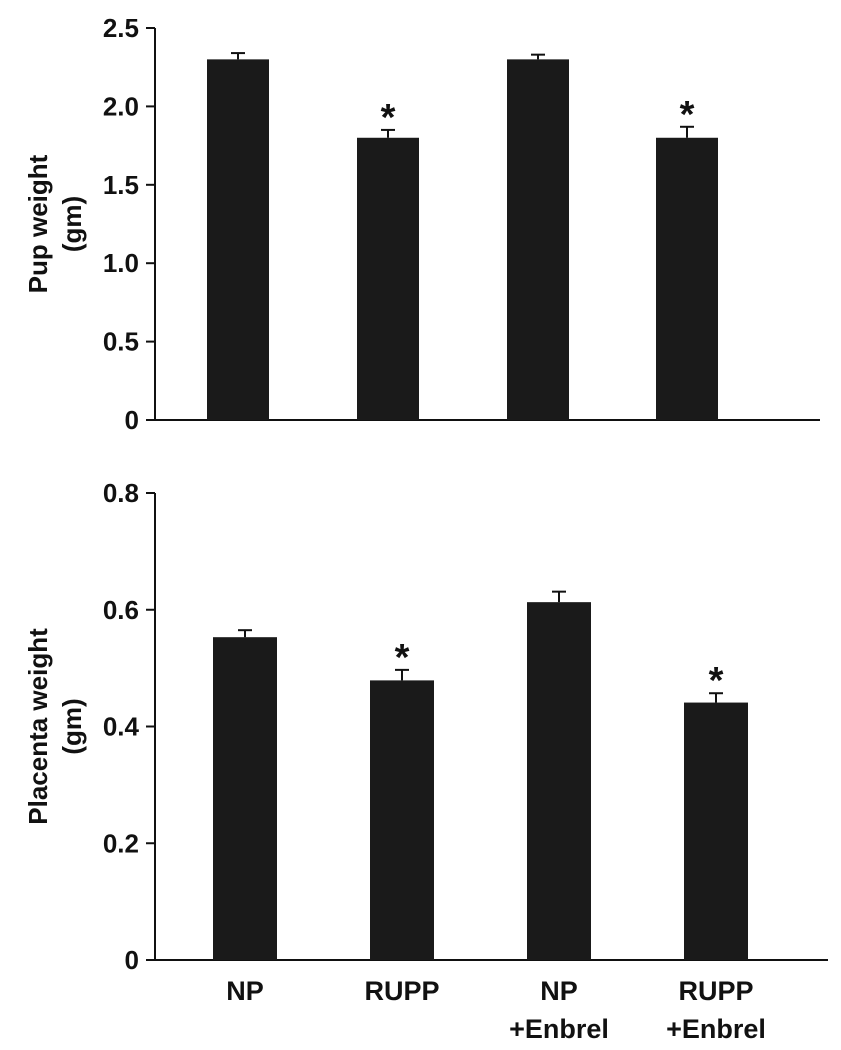  What do you see at coordinates (121, 610) in the screenshot?
I see `y-tick-label: 0.6` at bounding box center [121, 610].